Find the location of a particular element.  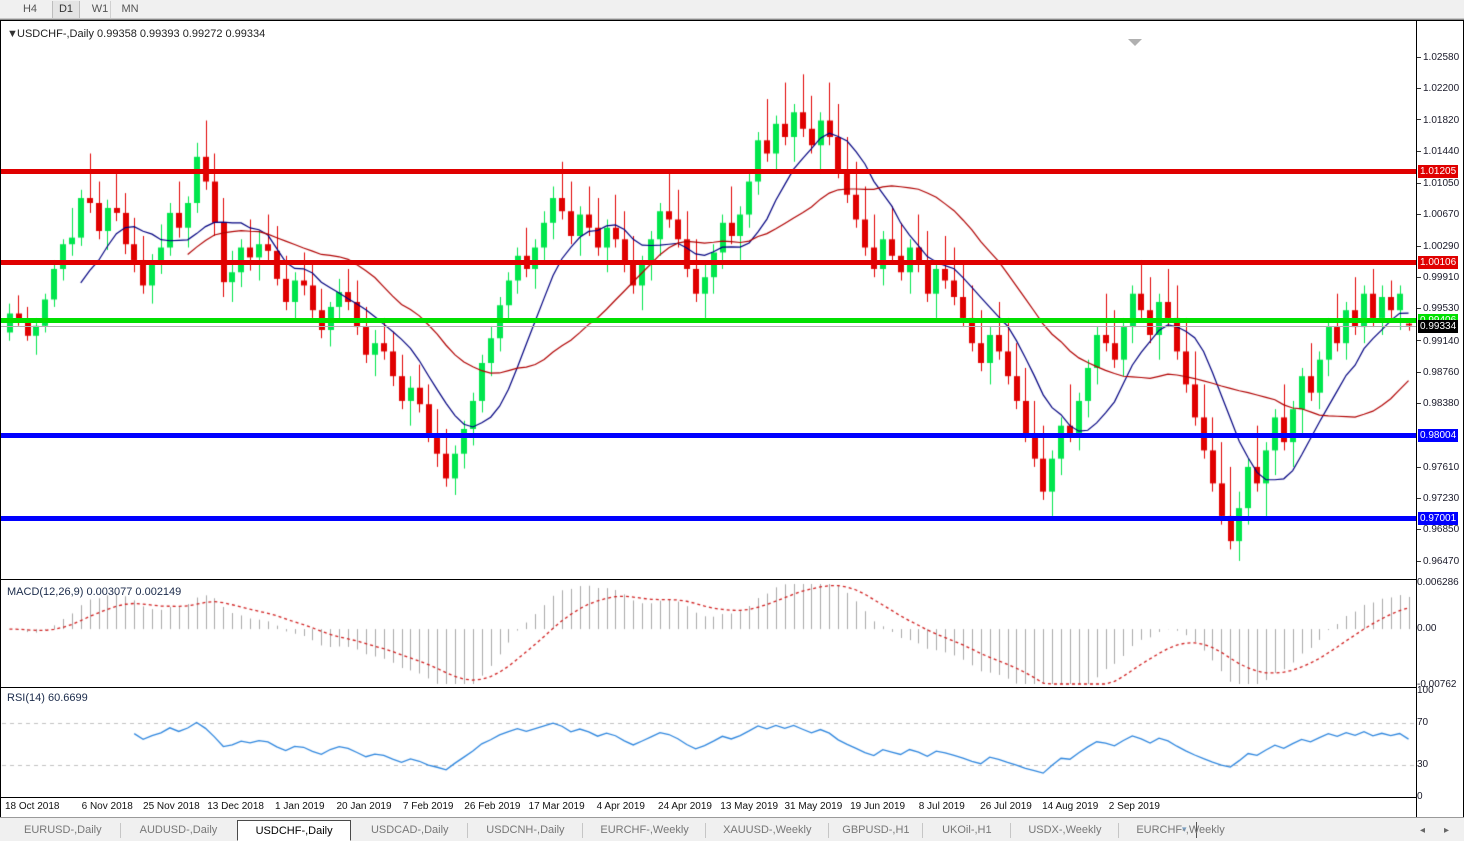

level-price-badge: 1.01205 is located at coordinates (1438, 172).